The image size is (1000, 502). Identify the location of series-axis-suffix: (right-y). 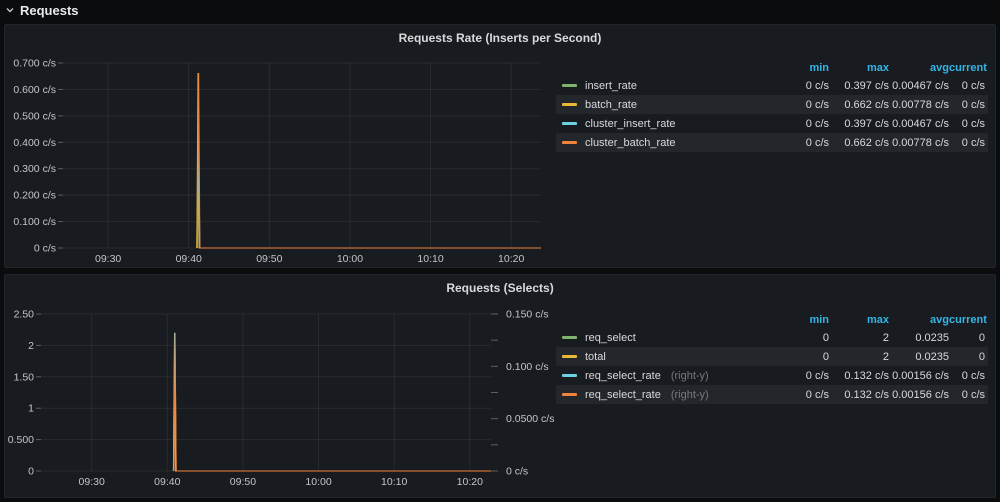
(689, 375).